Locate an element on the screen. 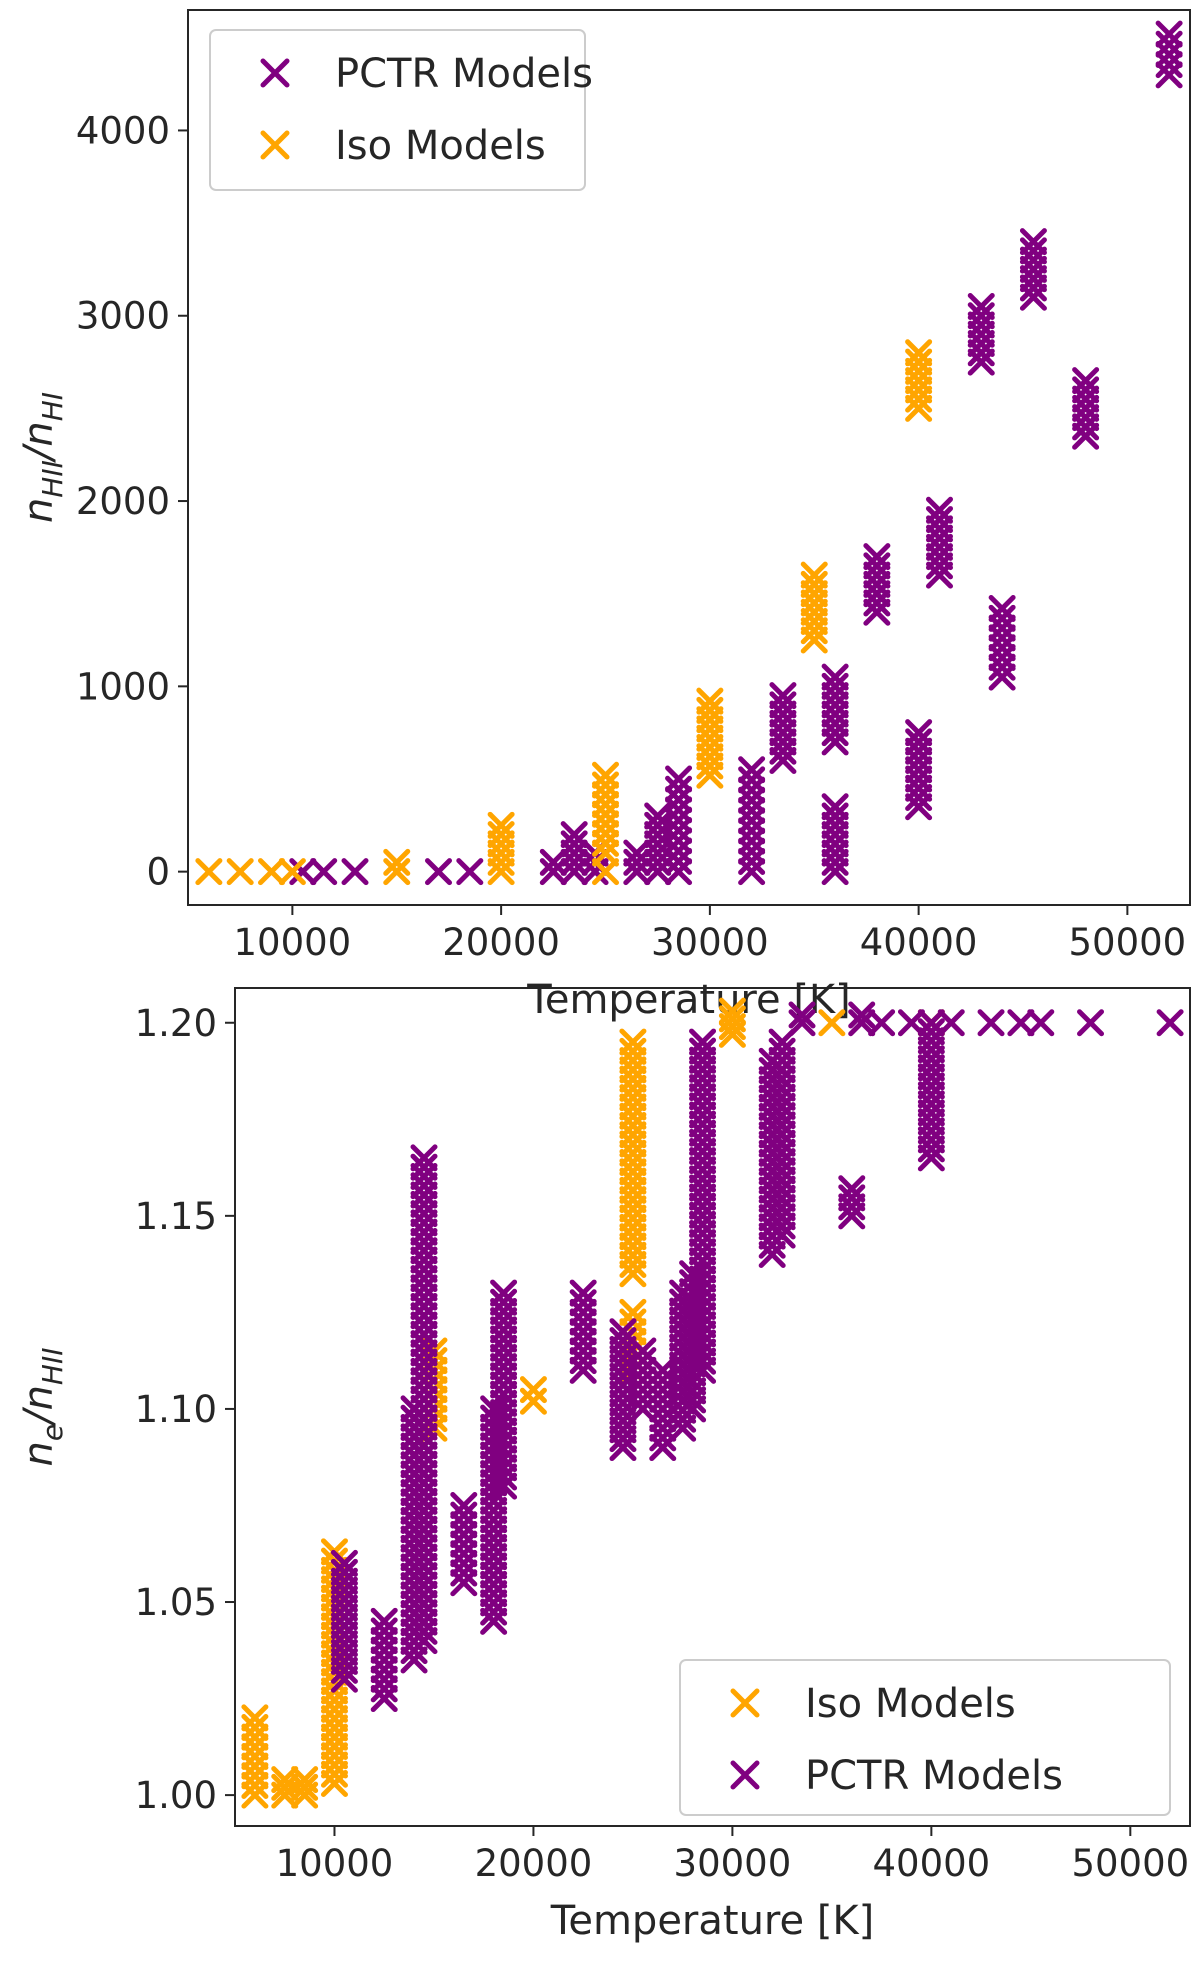 This screenshot has width=1200, height=1978. legend-label: Iso Models is located at coordinates (910, 1704).